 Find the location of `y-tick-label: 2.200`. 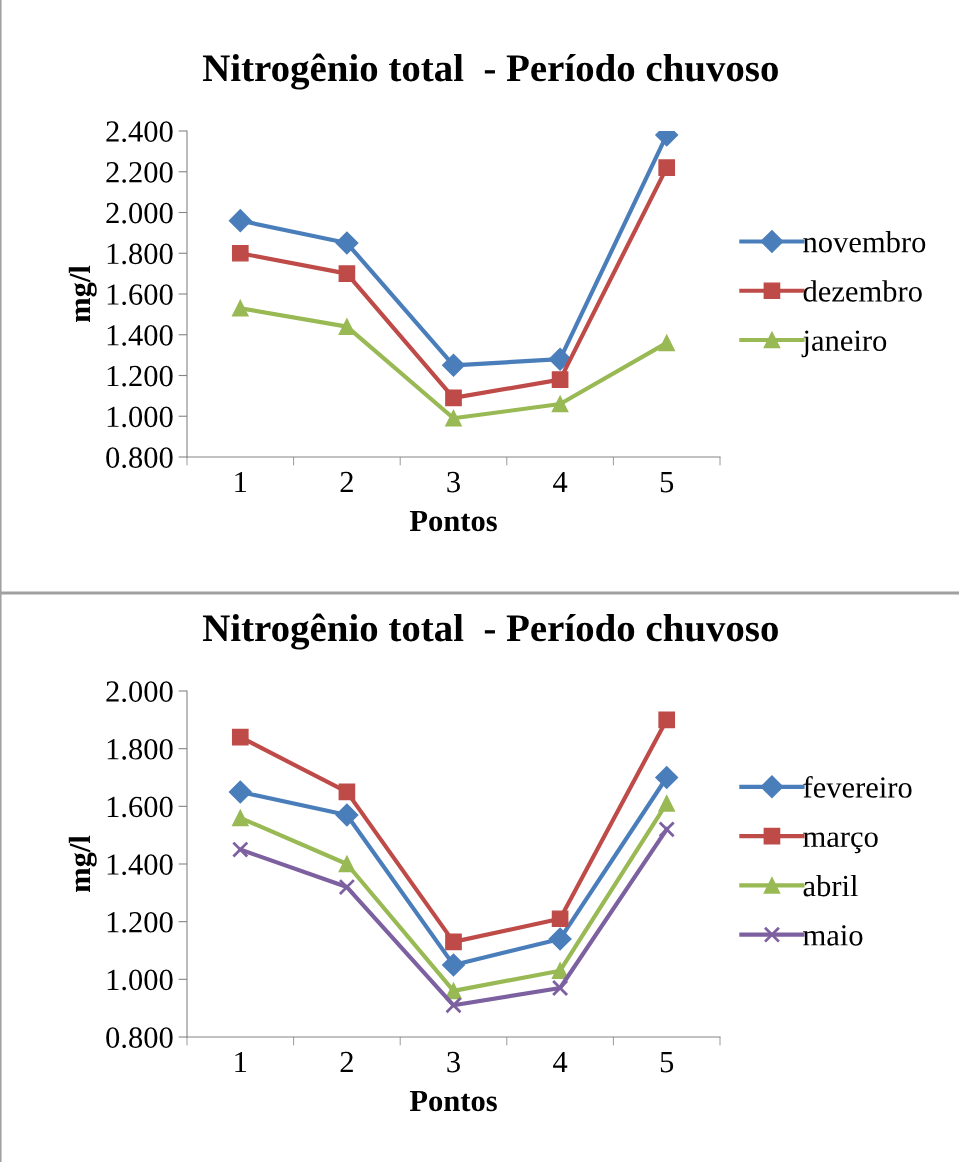

y-tick-label: 2.200 is located at coordinates (139, 172).